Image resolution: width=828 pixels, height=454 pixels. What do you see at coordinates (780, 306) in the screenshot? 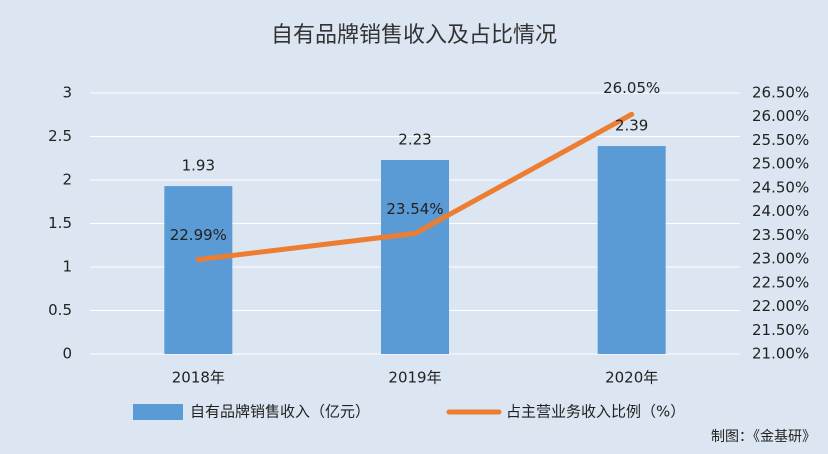
I see `y-right-tick-label: 22.00%` at bounding box center [780, 306].